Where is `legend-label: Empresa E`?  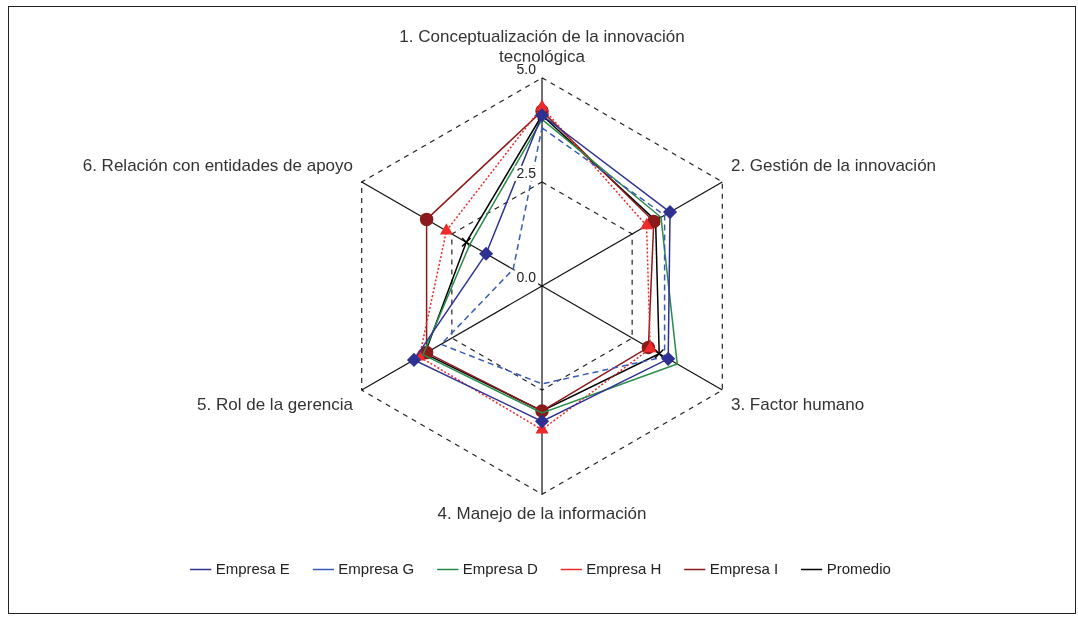
legend-label: Empresa E is located at coordinates (252, 568).